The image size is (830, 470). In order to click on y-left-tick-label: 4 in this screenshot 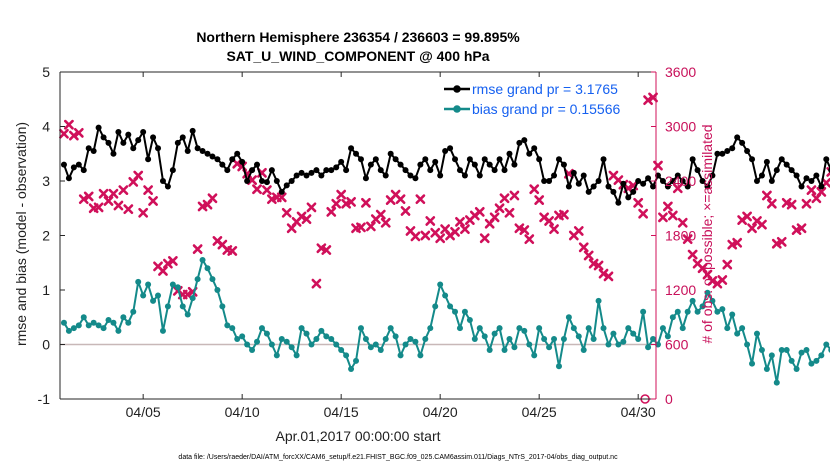, I will do `click(46, 127)`.